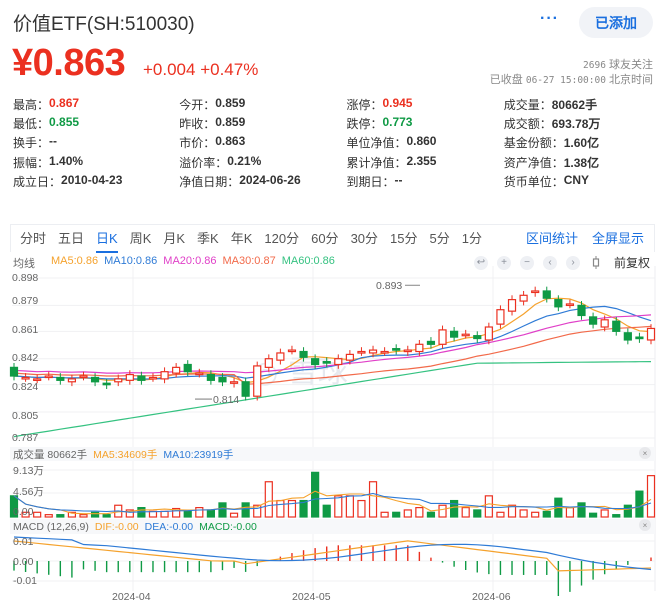 The image size is (662, 614). Describe the element at coordinates (66, 160) in the screenshot. I see `quote-value: 1.40%` at that location.